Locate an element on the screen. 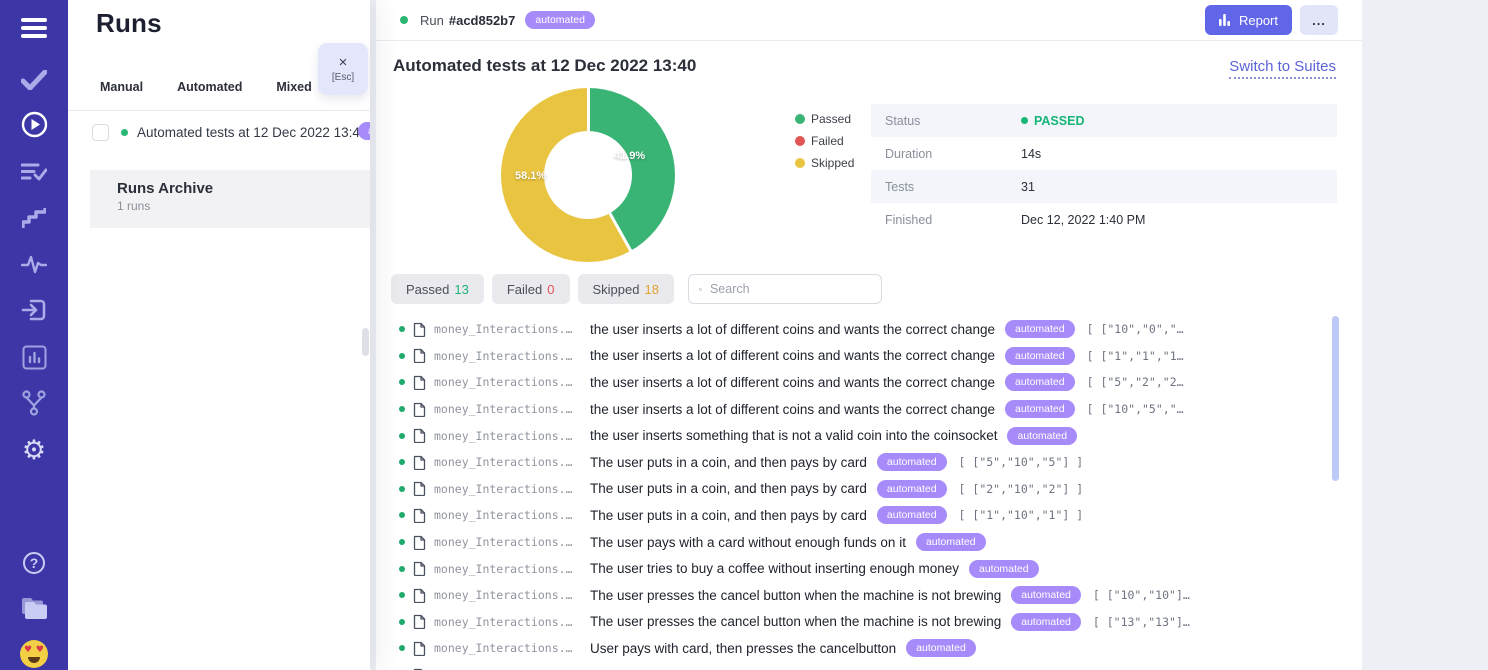  chart-legend: Passed Failed Skipped is located at coordinates (824, 141).